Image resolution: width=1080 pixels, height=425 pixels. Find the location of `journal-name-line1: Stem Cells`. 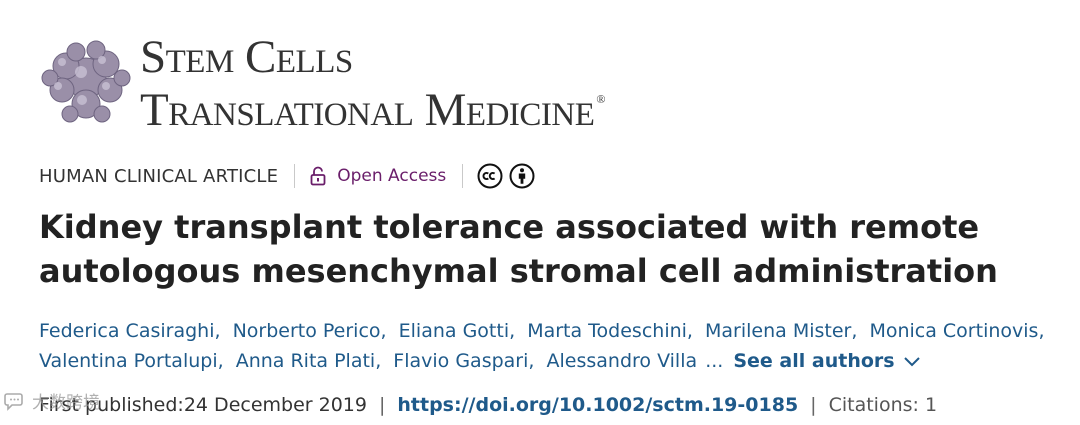

journal-name-line1: Stem Cells is located at coordinates (246, 57).